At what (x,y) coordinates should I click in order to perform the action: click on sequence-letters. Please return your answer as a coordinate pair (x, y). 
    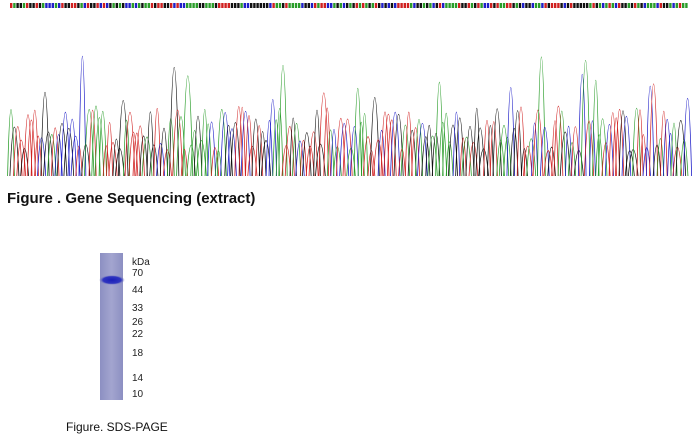
    Looking at the image, I should click on (349, 5).